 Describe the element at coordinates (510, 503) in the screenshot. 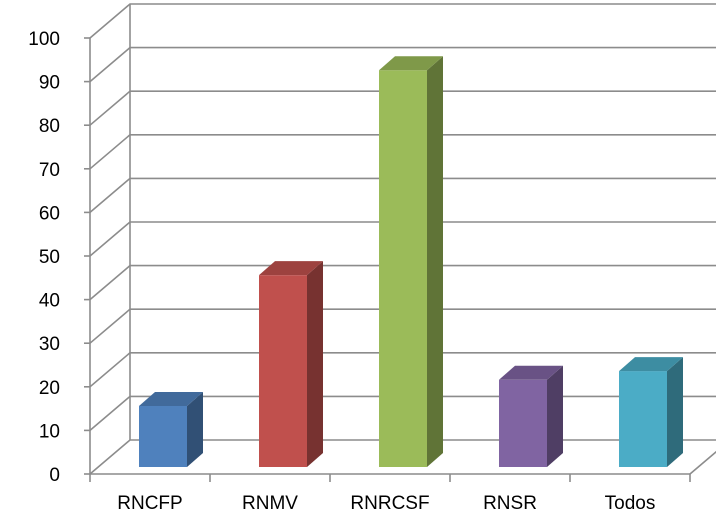

I see `x-tick-label-RNSR: RNSR` at that location.